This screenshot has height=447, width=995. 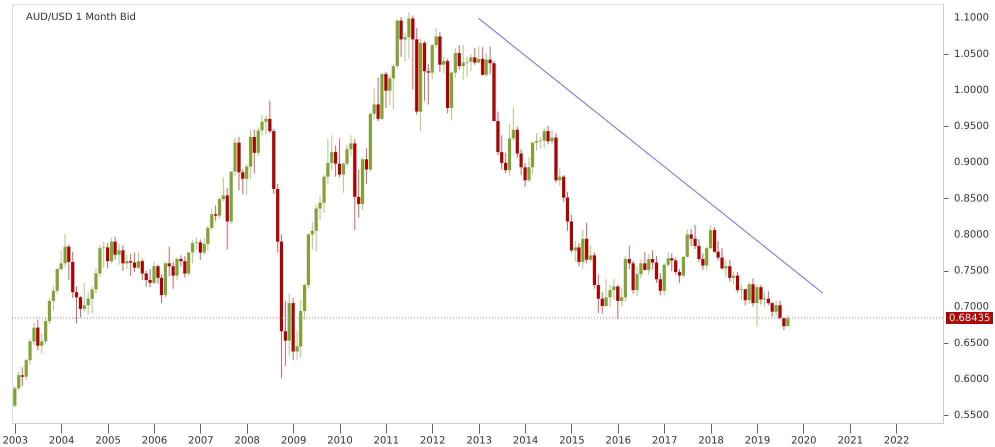 I want to click on x-tick-label: 2017, so click(x=665, y=441).